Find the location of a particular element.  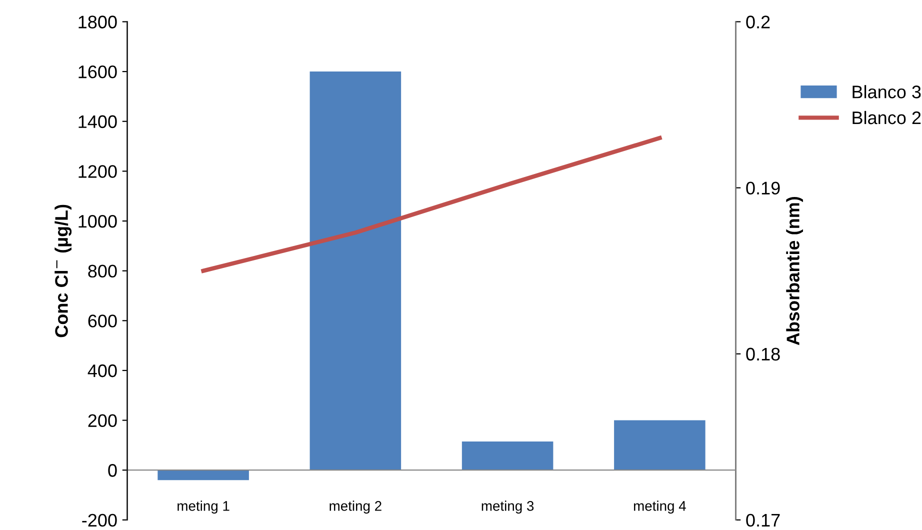

y-tick-label: 1000 is located at coordinates (97, 221).